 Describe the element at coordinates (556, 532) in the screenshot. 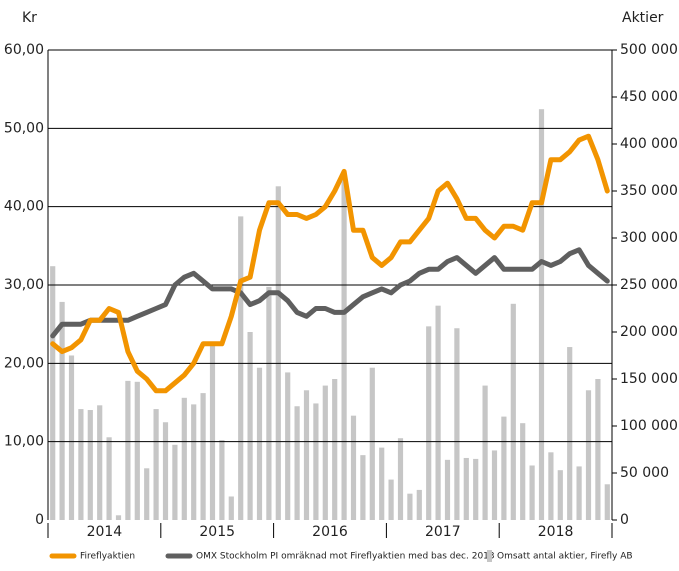

I see `x-tick-label: 2018` at that location.